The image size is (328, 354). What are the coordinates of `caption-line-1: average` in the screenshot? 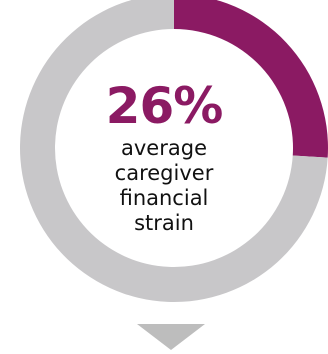 It's located at (164, 148).